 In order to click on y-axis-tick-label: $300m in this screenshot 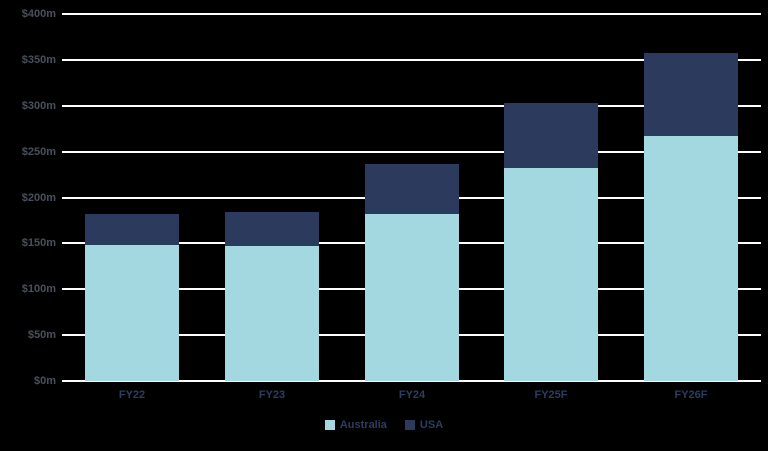, I will do `click(38, 106)`.